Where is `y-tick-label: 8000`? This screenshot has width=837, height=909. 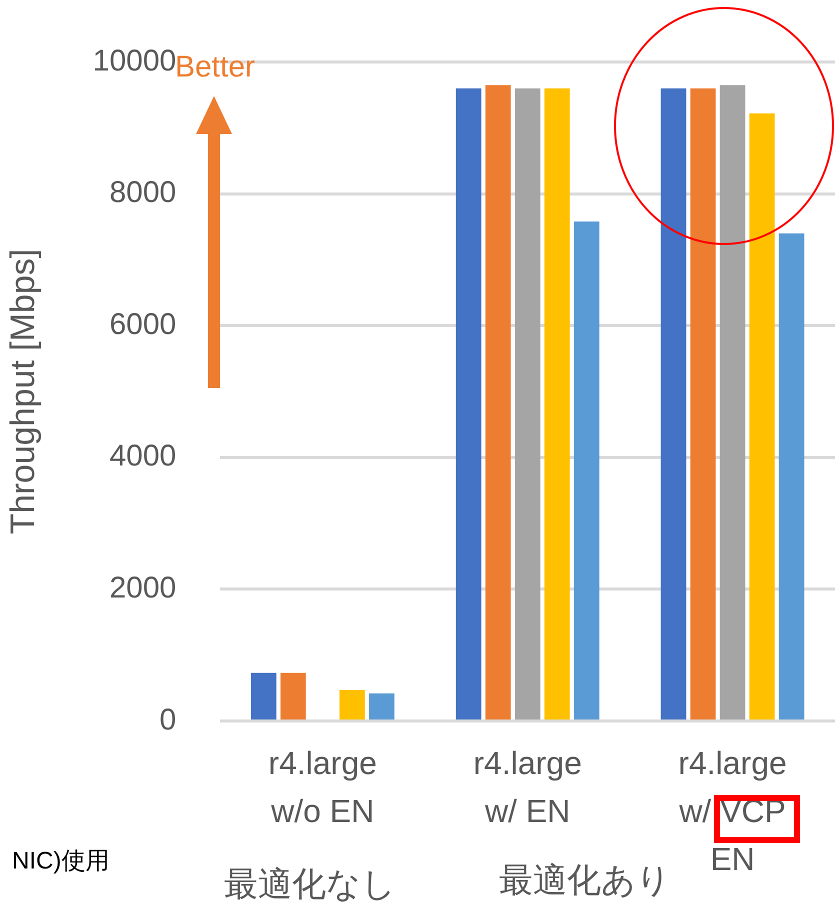
y-tick-label: 8000 is located at coordinates (142, 193).